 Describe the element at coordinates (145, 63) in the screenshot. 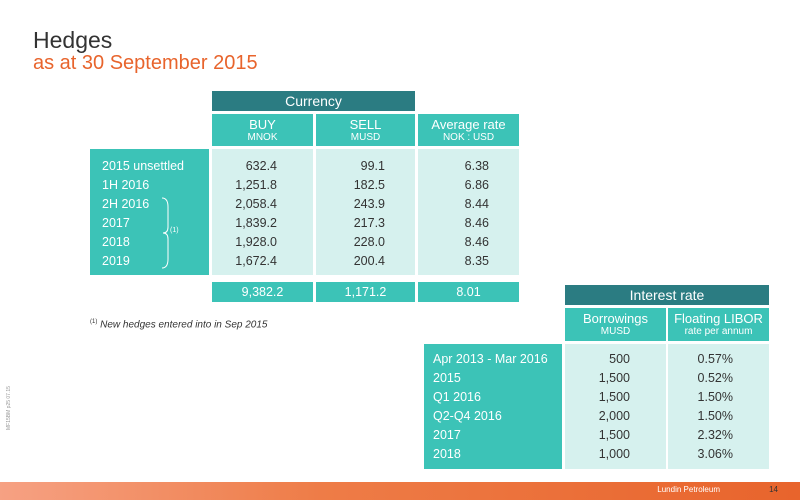

I see `page-subtitle: as at 30 September 2015` at that location.